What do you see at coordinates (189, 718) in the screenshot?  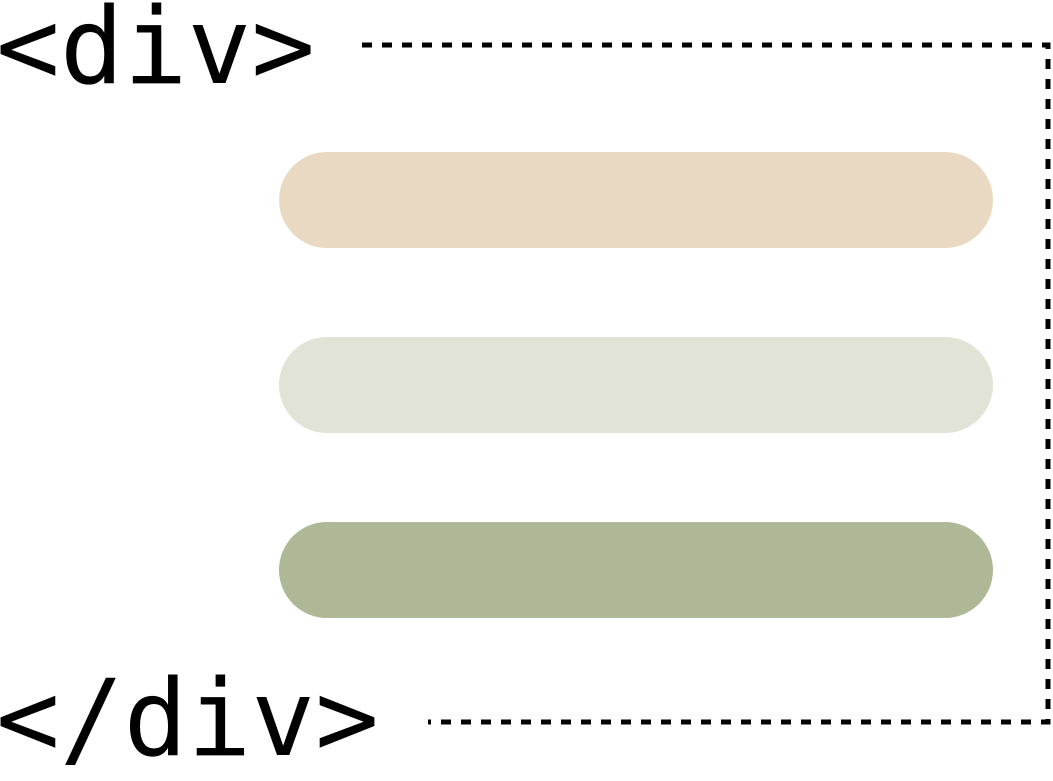 I see `close-tag-label: </div>` at bounding box center [189, 718].